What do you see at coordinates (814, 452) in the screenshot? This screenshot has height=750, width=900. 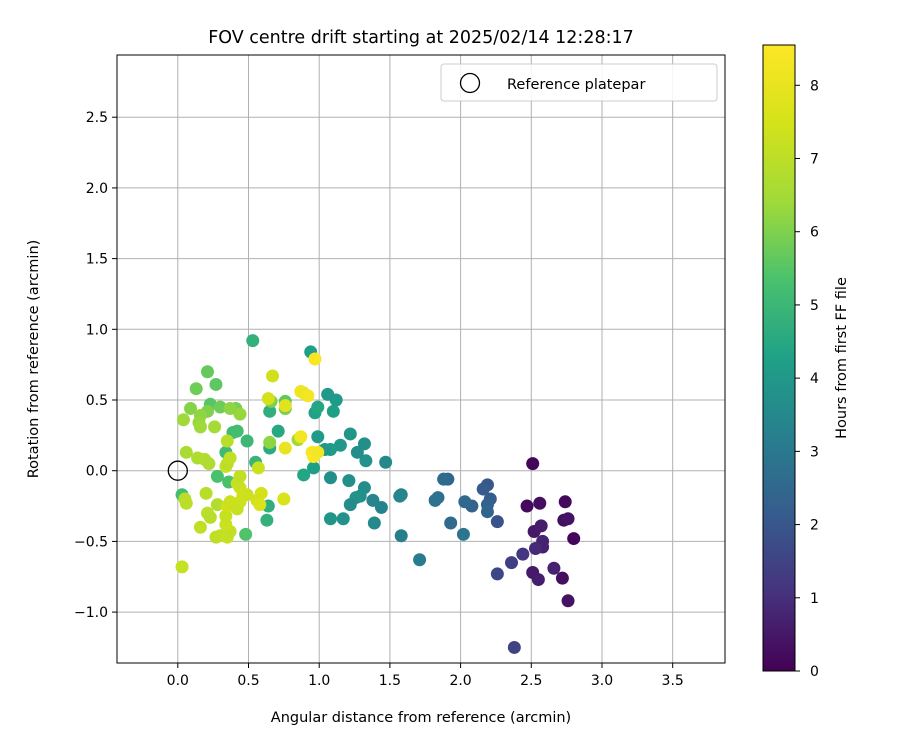 I see `colorbar-tick-label: 3` at bounding box center [814, 452].